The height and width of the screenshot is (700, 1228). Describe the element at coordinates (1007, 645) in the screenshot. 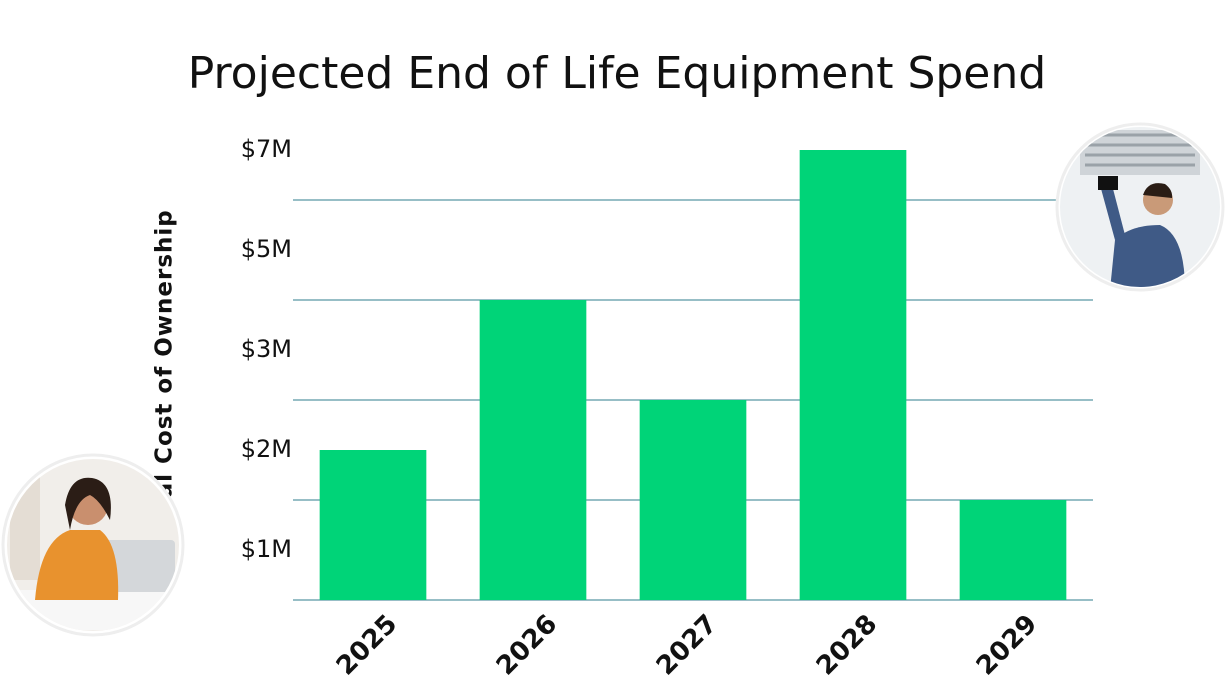

I see `x-tick-label: 2029` at that location.